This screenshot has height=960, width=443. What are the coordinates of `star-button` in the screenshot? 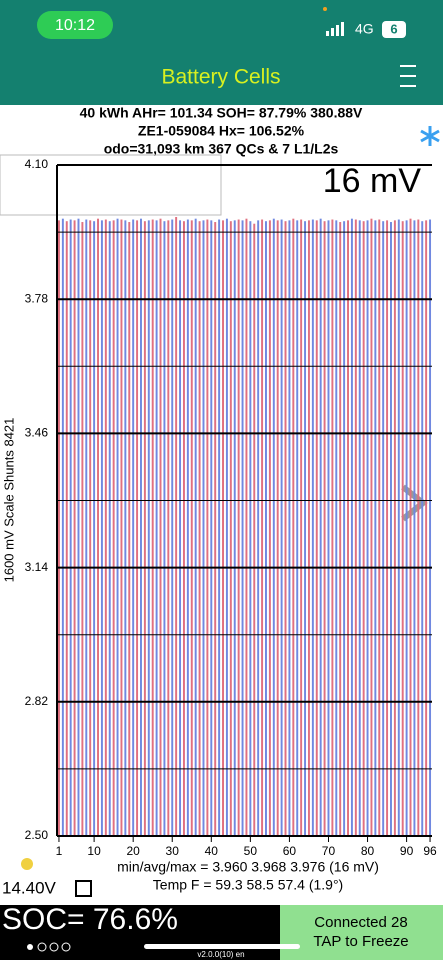 It's located at (430, 136).